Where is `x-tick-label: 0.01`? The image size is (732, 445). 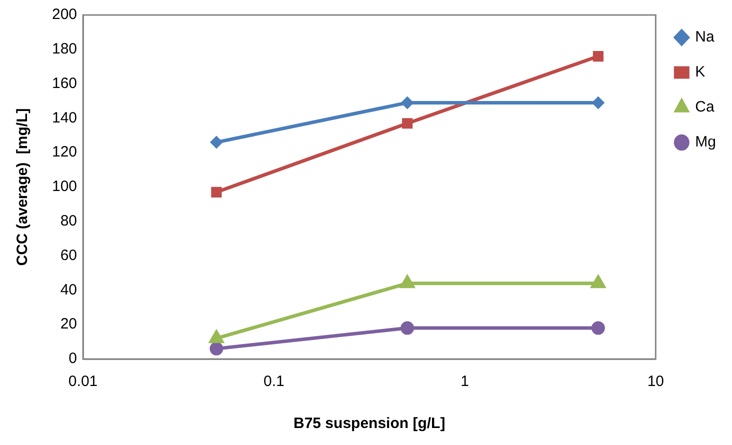
x-tick-label: 0.01 is located at coordinates (83, 381).